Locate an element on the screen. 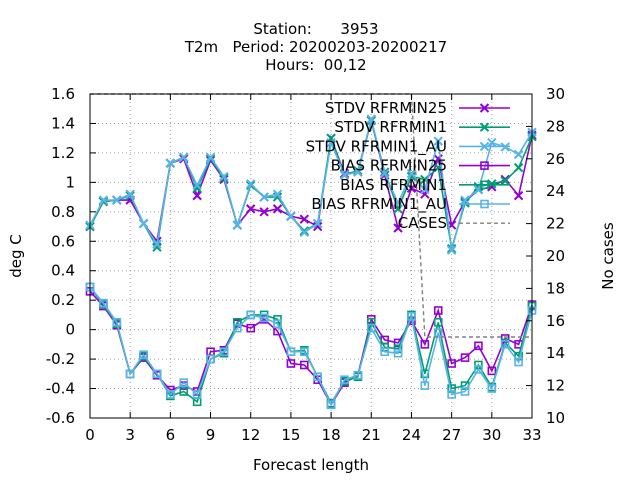 Image resolution: width=640 pixels, height=485 pixels. y-tick-label: -0.6 is located at coordinates (60, 418).